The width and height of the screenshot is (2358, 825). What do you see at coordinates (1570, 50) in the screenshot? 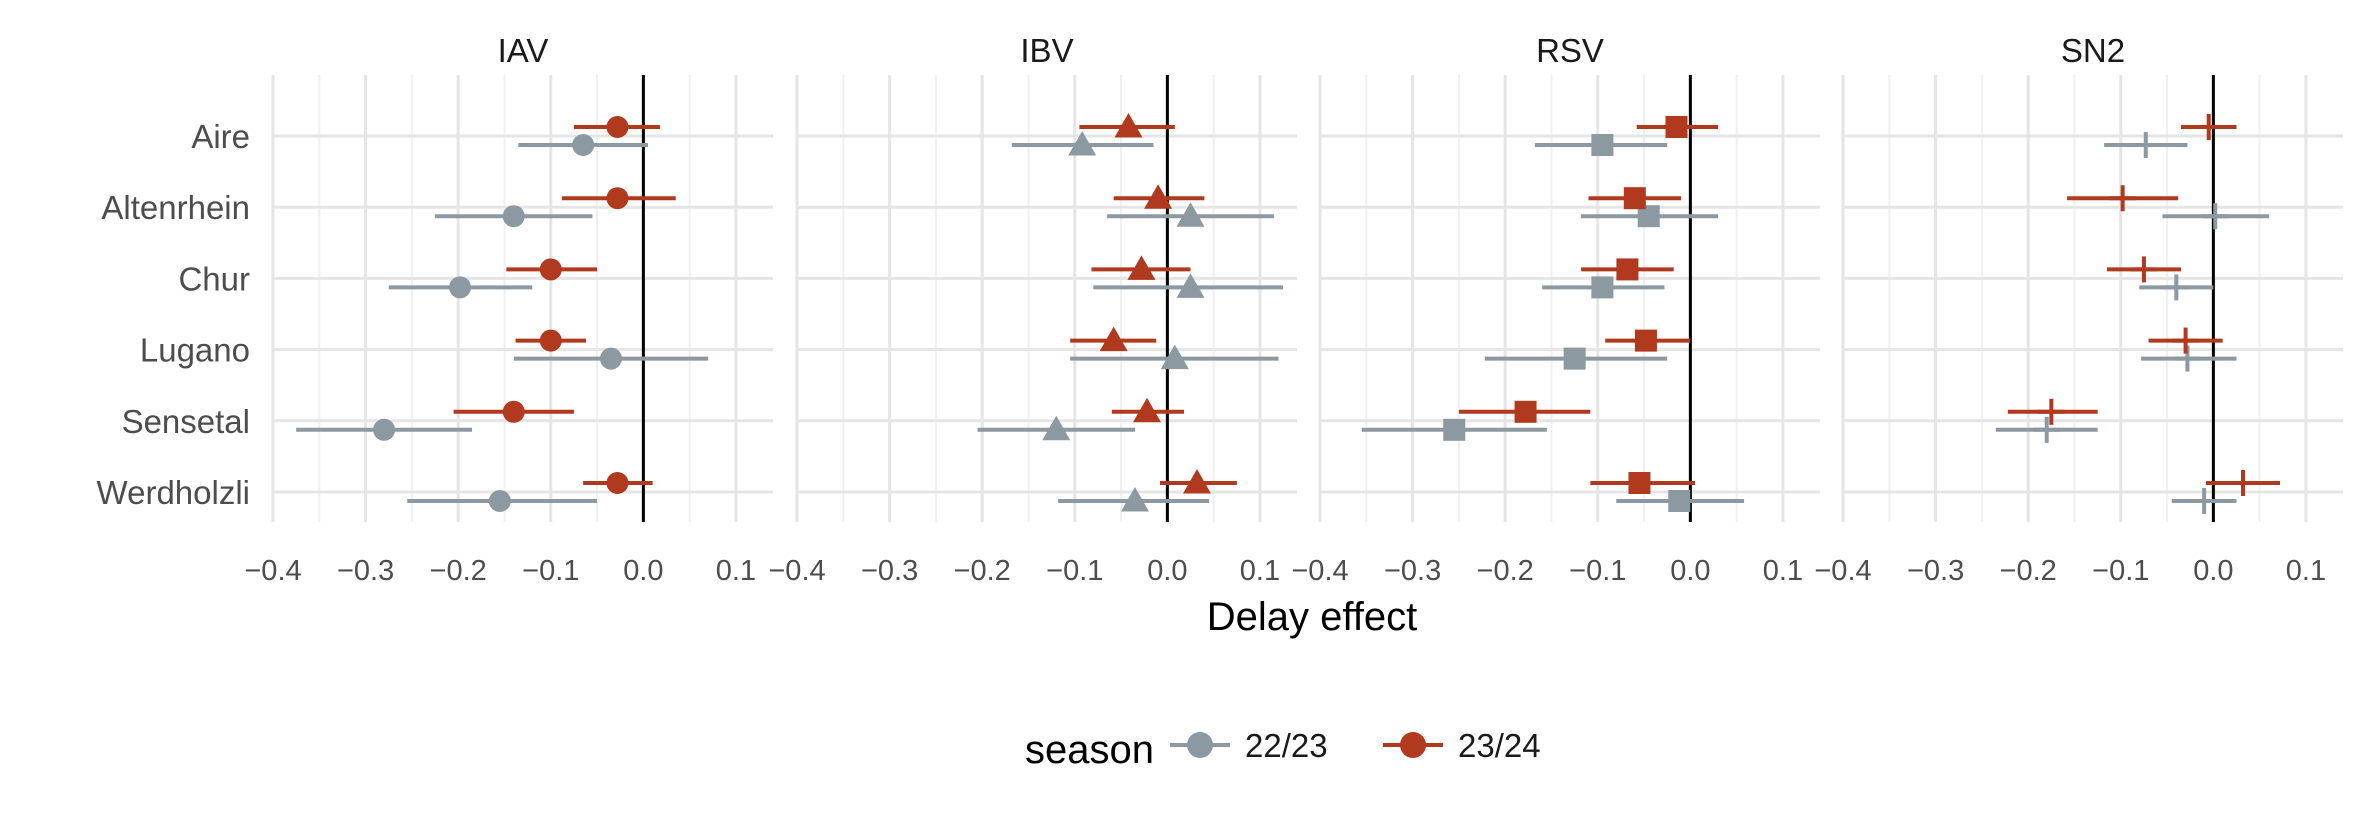
I see `facet-title-rsv: RSV` at bounding box center [1570, 50].